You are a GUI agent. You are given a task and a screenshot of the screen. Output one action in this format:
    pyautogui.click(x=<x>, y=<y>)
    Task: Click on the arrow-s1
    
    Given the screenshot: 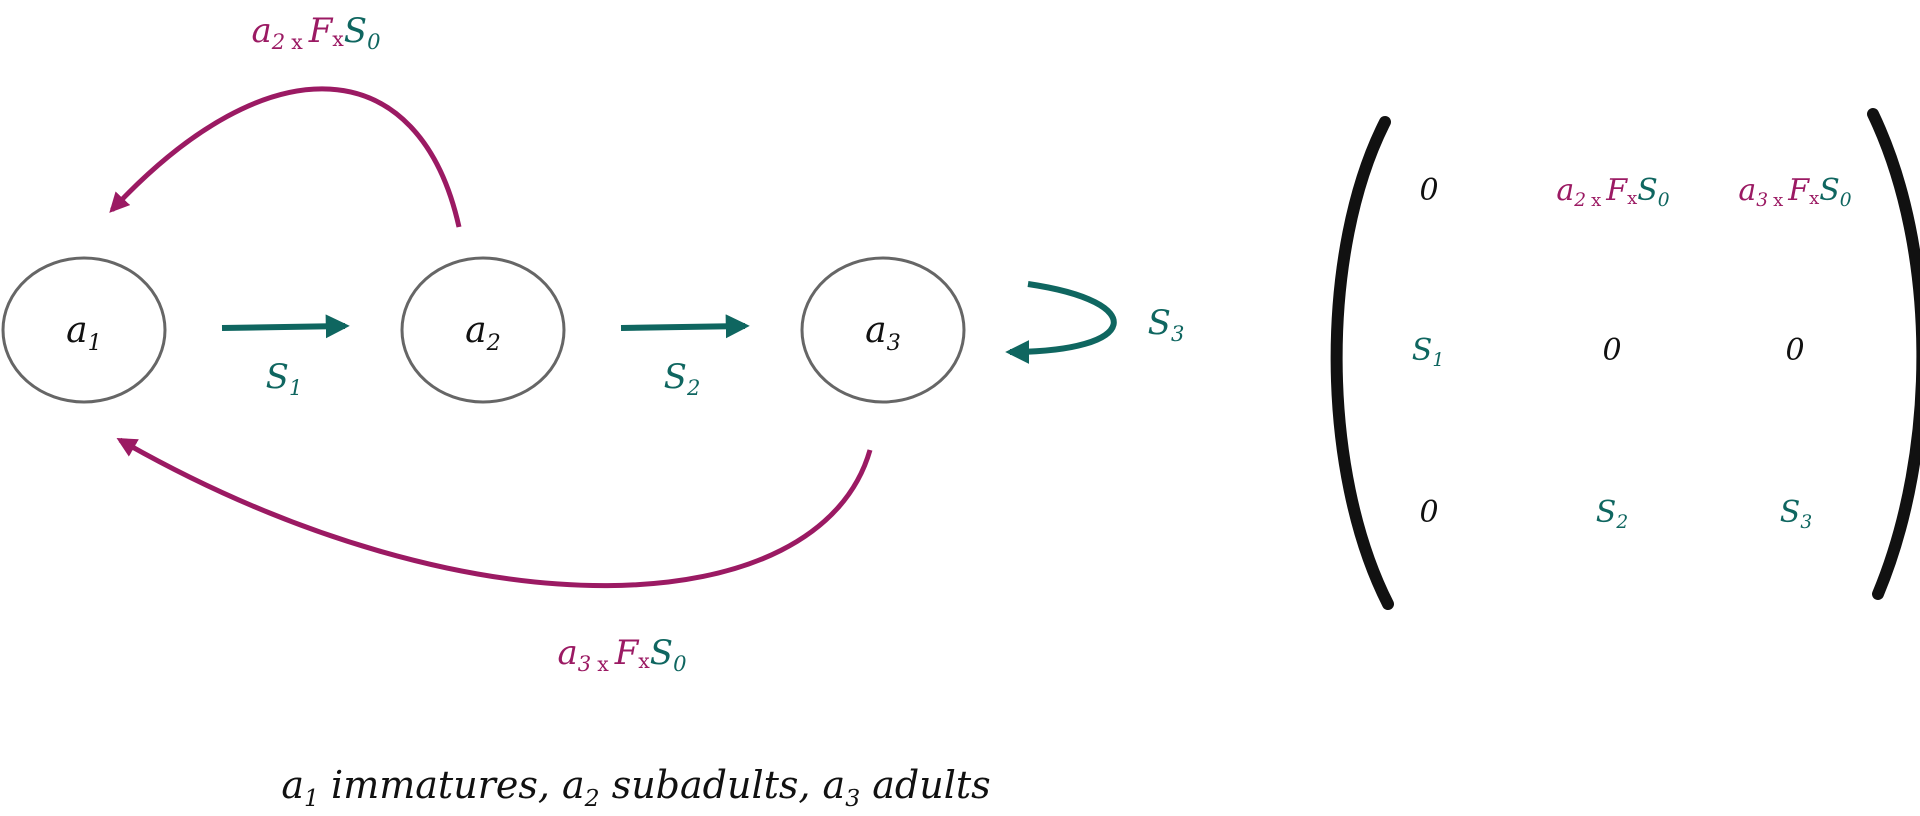 What is the action you would take?
    pyautogui.click(x=285, y=326)
    